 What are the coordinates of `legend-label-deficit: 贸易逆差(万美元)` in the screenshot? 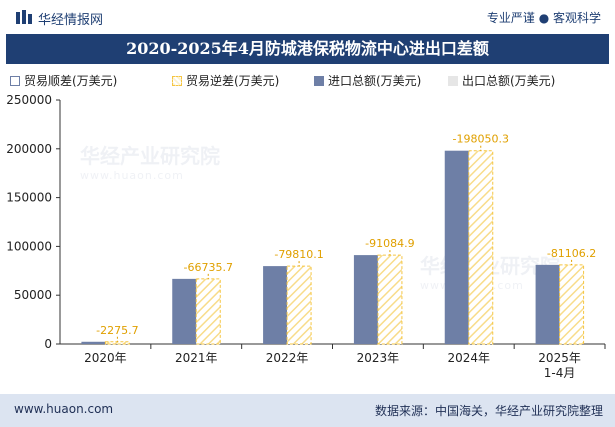 It's located at (233, 81).